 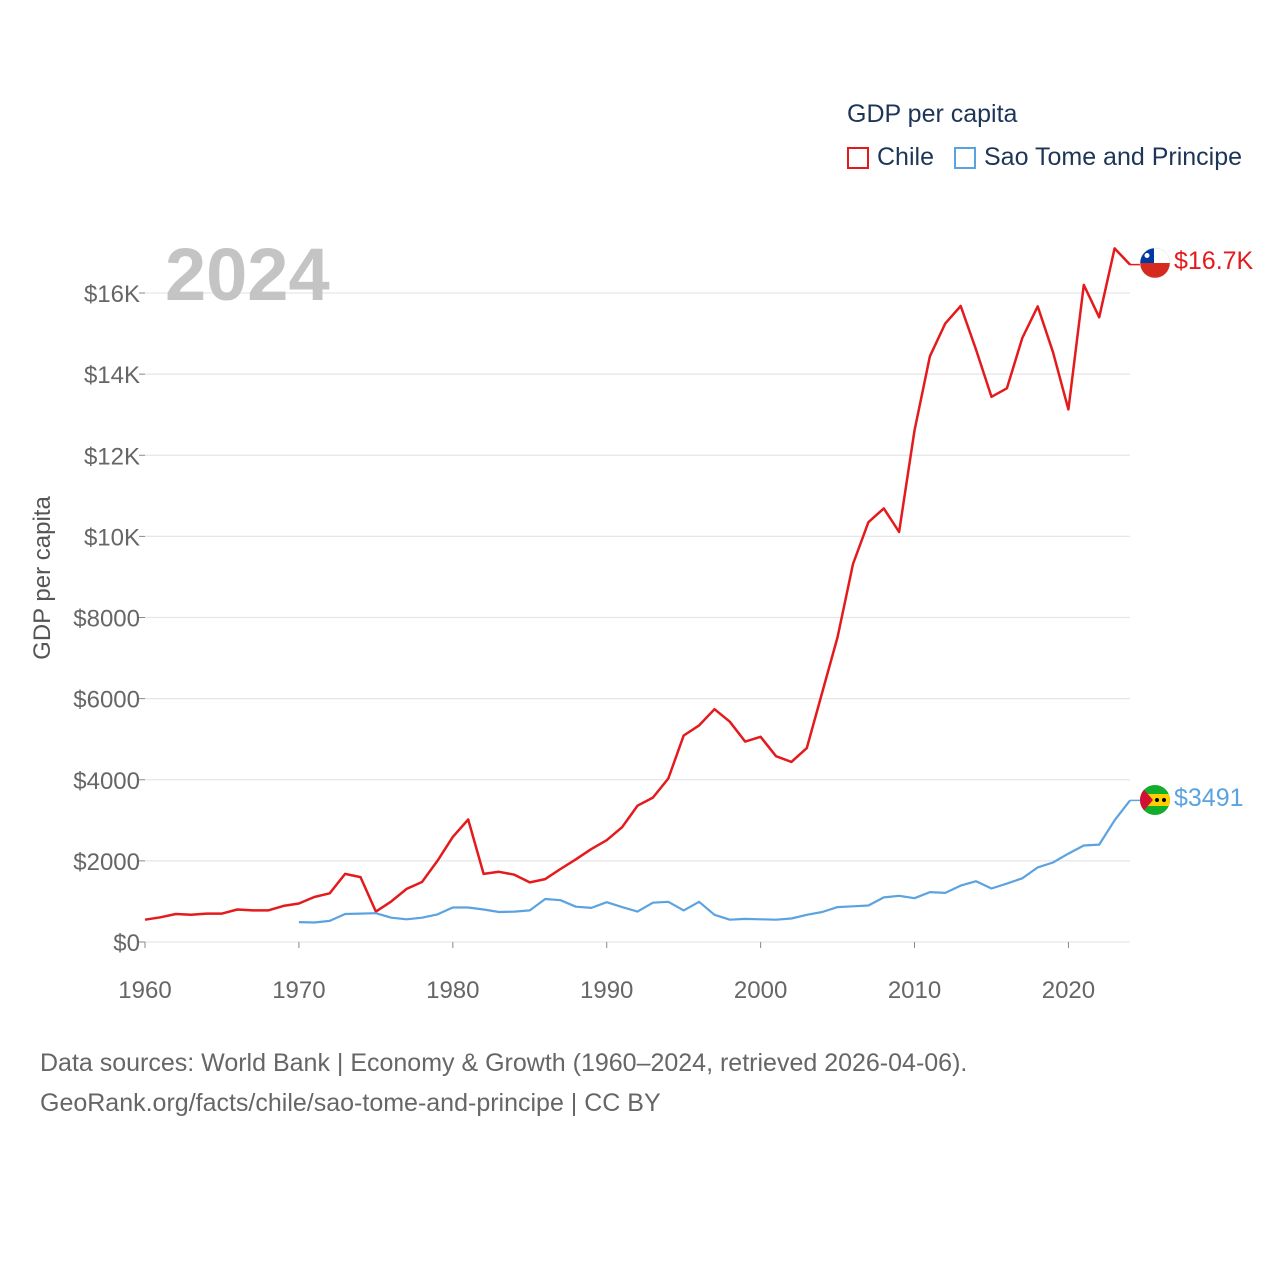 What do you see at coordinates (298, 990) in the screenshot?
I see `x-tick-label: 1970` at bounding box center [298, 990].